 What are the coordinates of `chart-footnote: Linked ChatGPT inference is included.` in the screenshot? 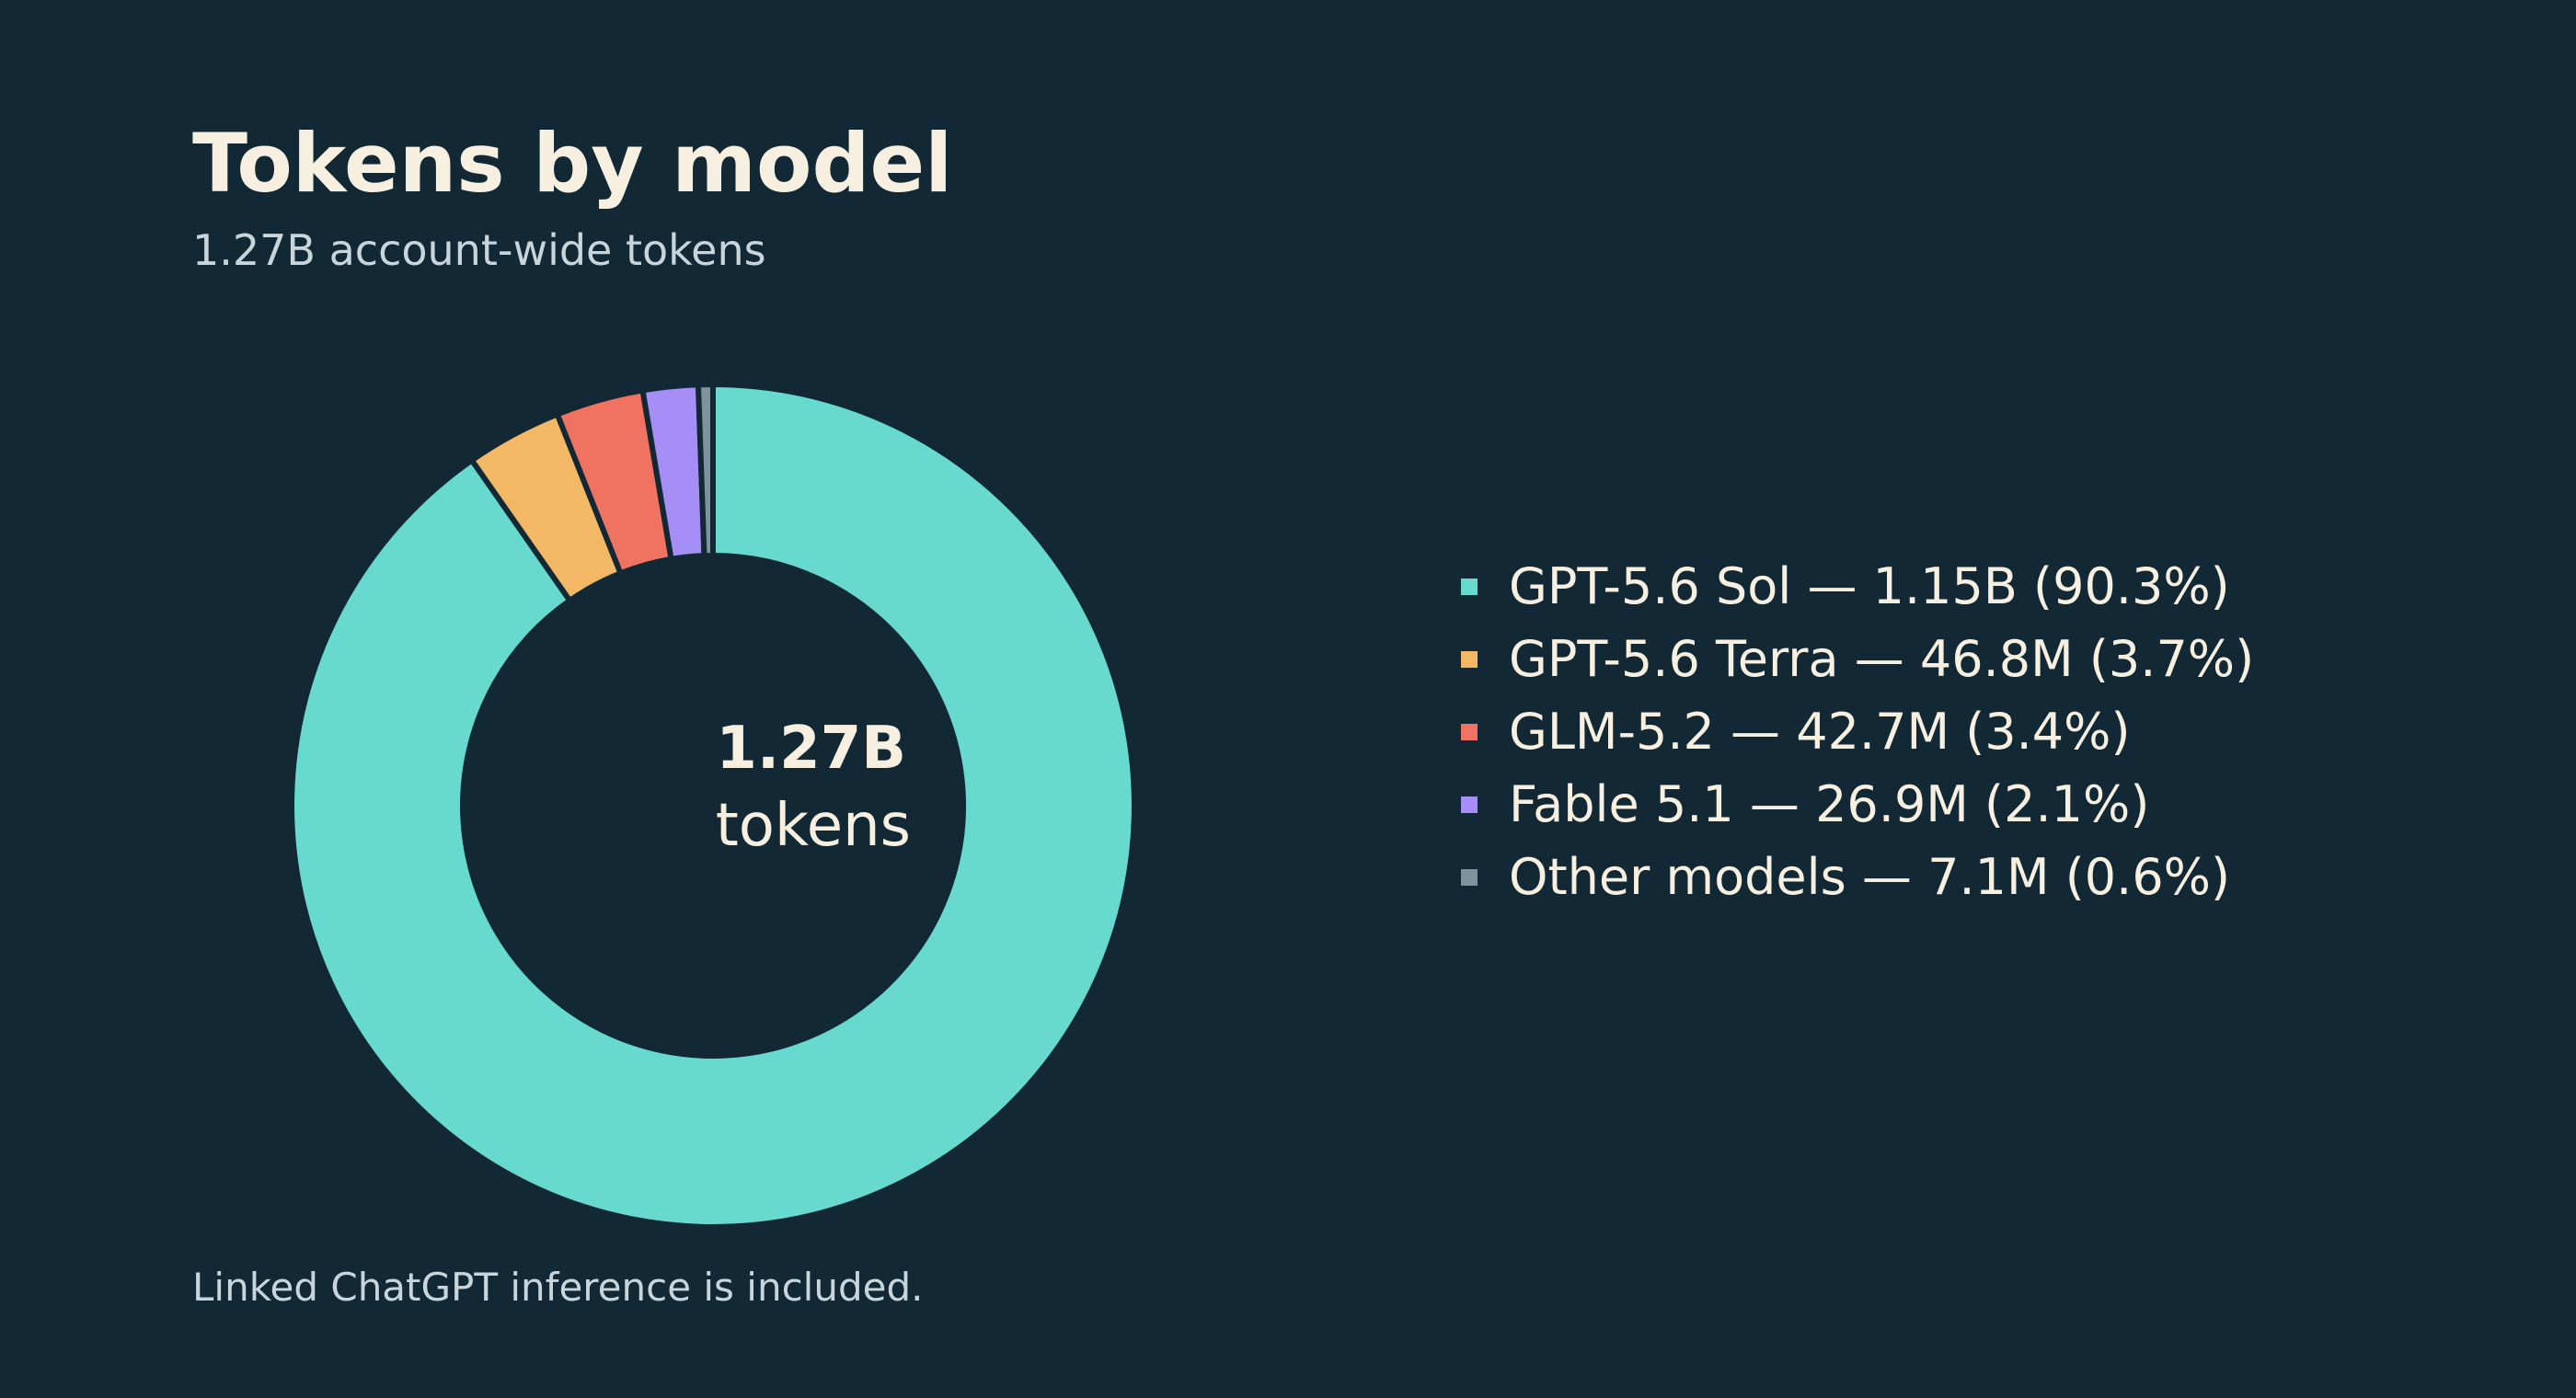 It's located at (558, 1287).